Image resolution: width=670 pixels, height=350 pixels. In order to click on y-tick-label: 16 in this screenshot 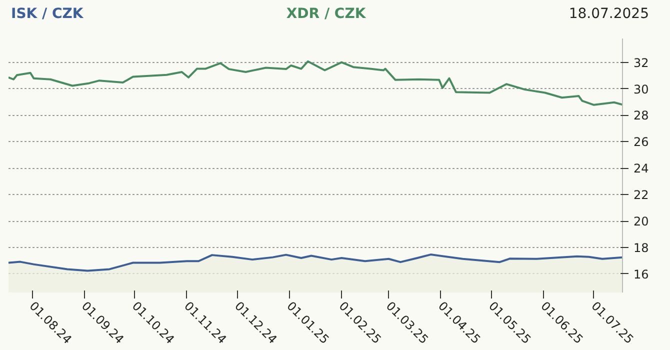, I will do `click(641, 274)`.